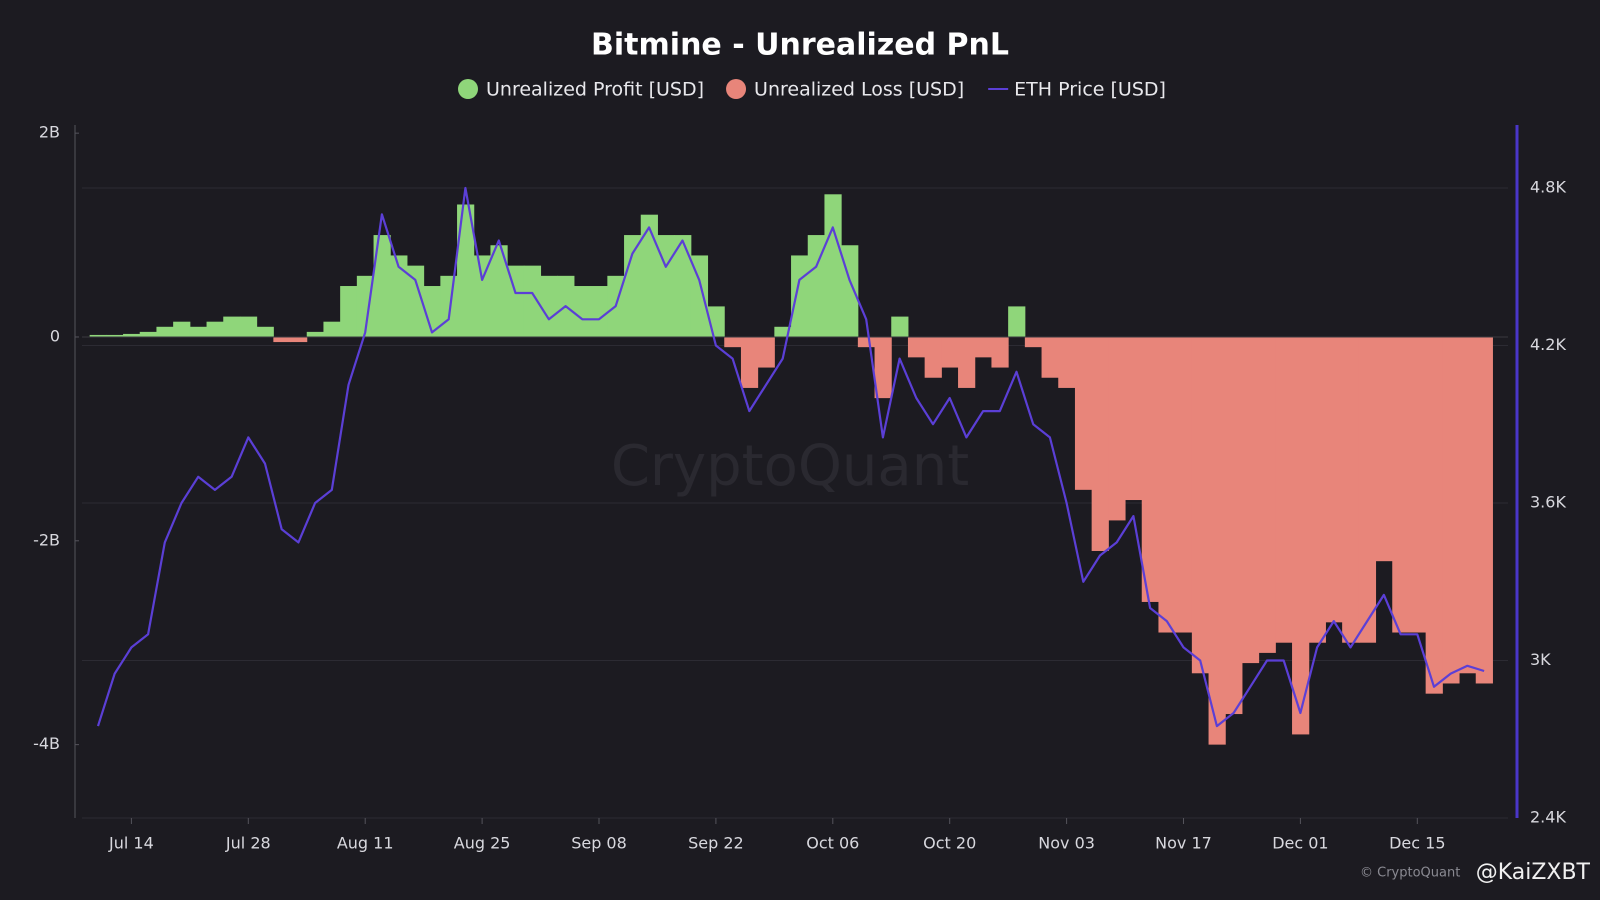  I want to click on y-tick-label: -4B, so click(46, 743).